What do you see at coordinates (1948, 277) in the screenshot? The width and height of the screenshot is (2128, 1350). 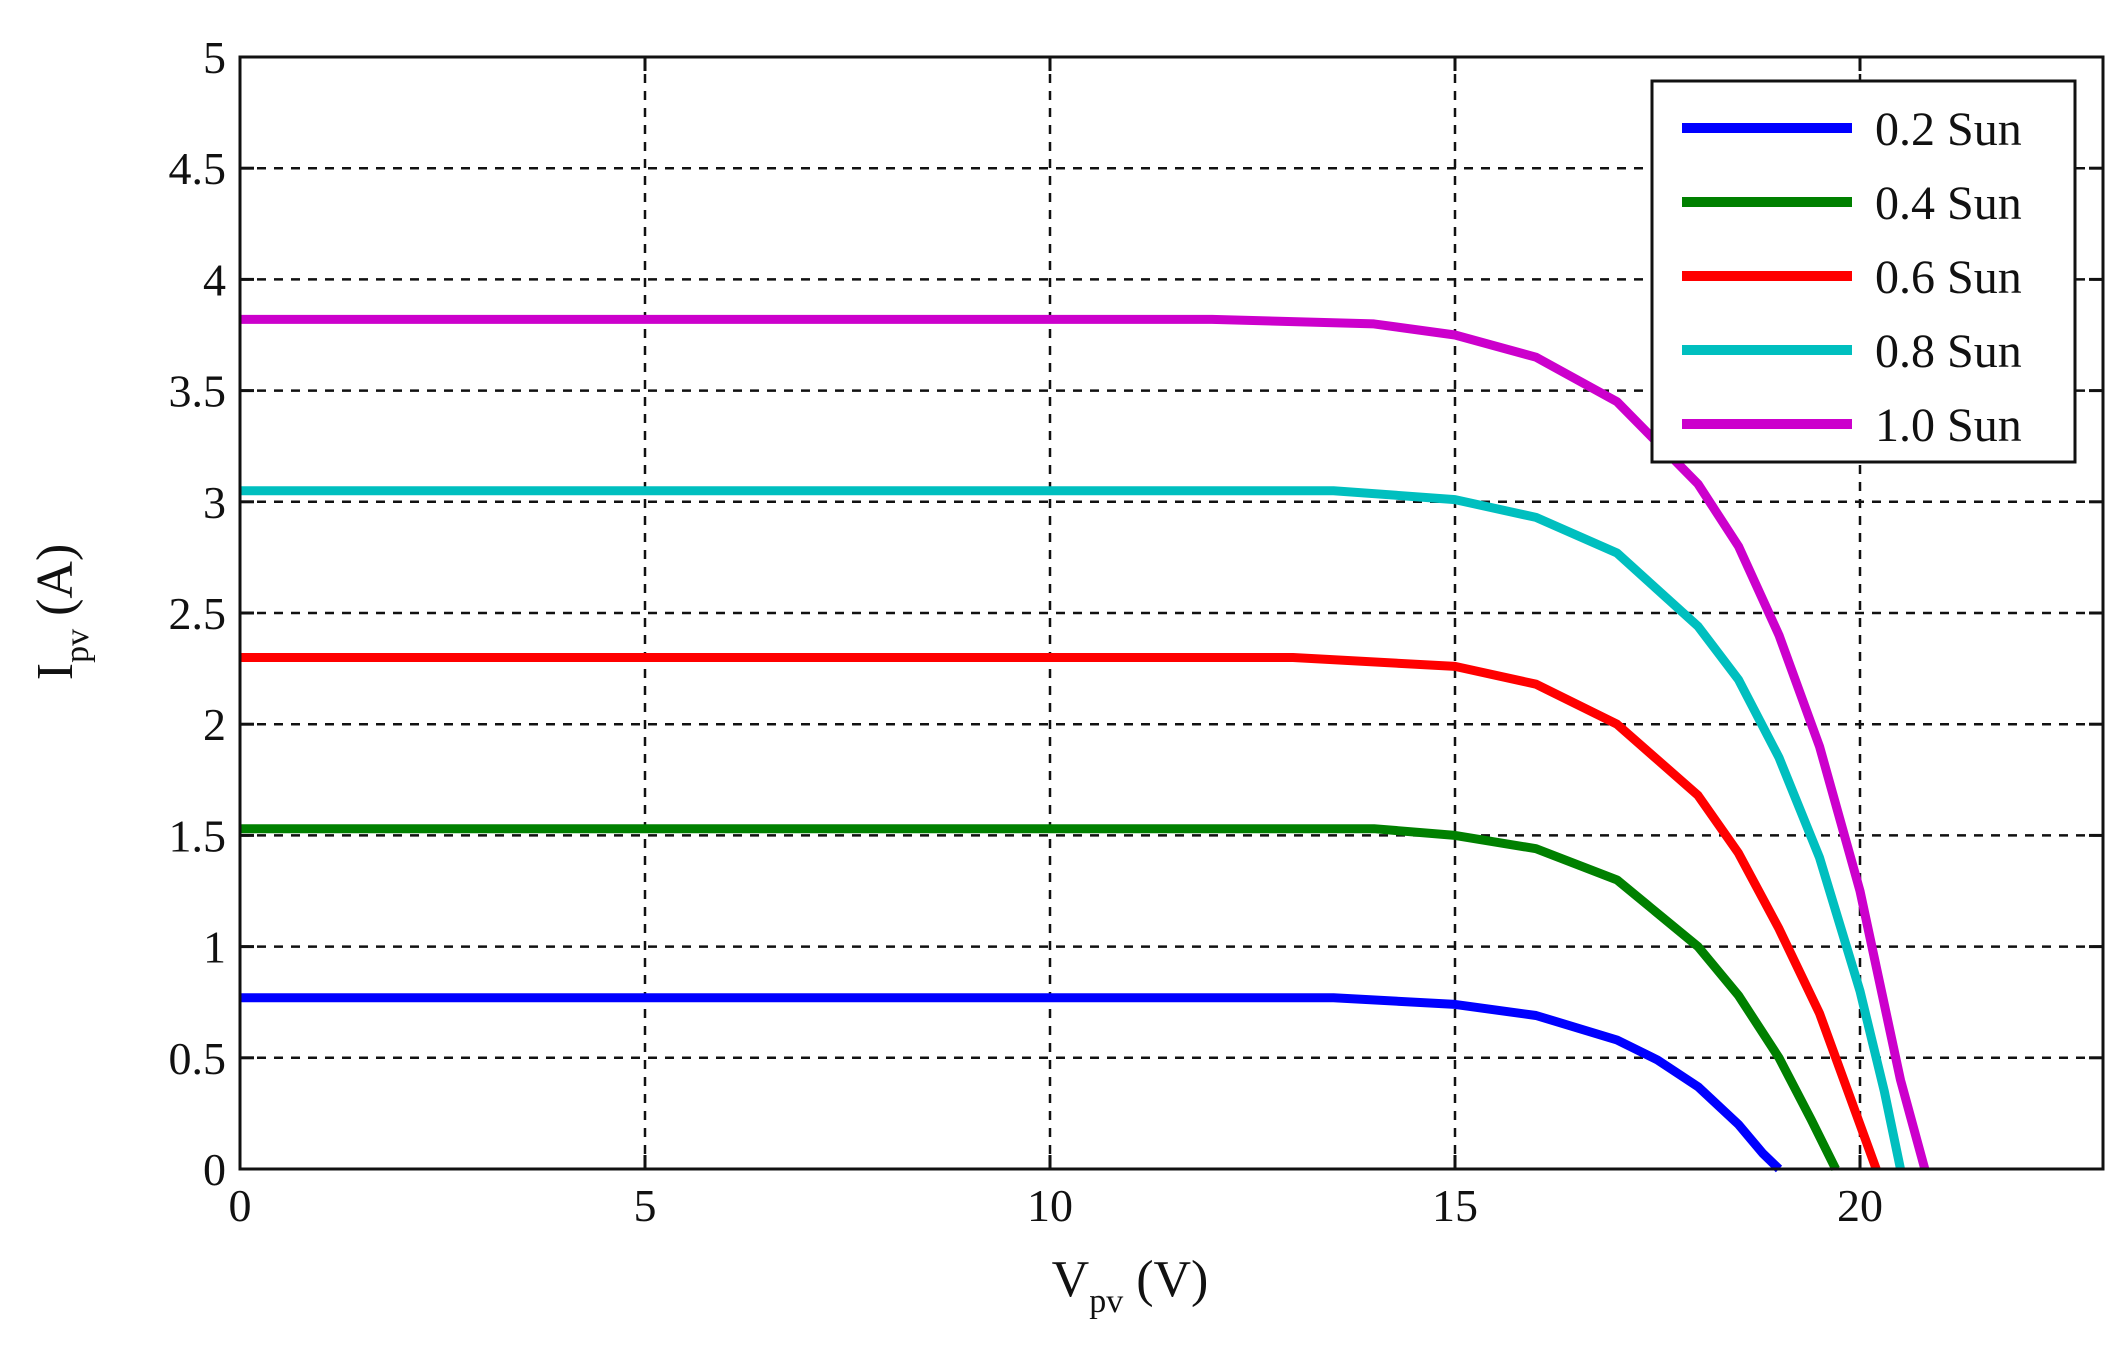 I see `legend-label: 0.6 Sun` at bounding box center [1948, 277].